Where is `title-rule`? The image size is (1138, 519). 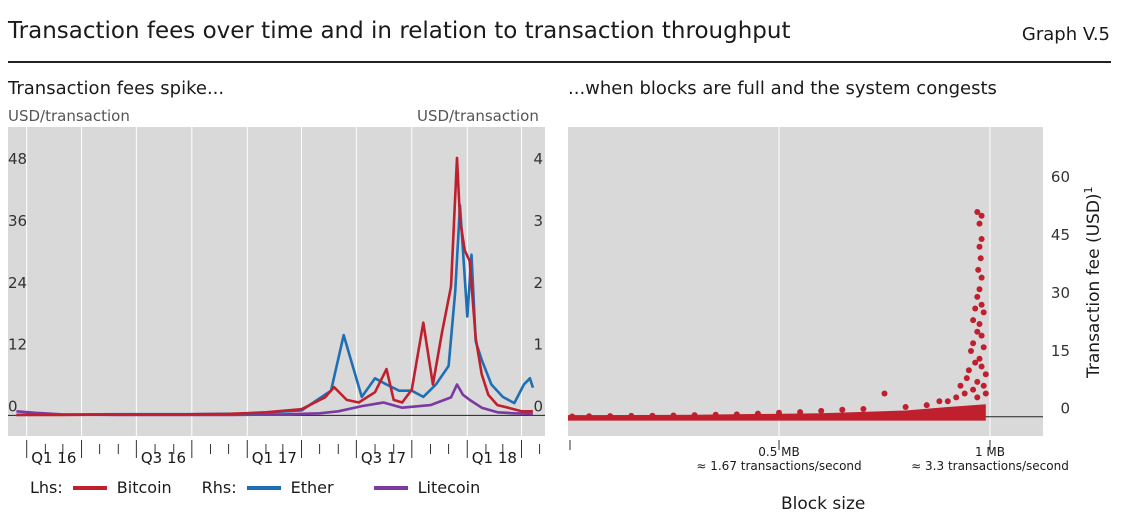
title-rule is located at coordinates (559, 62).